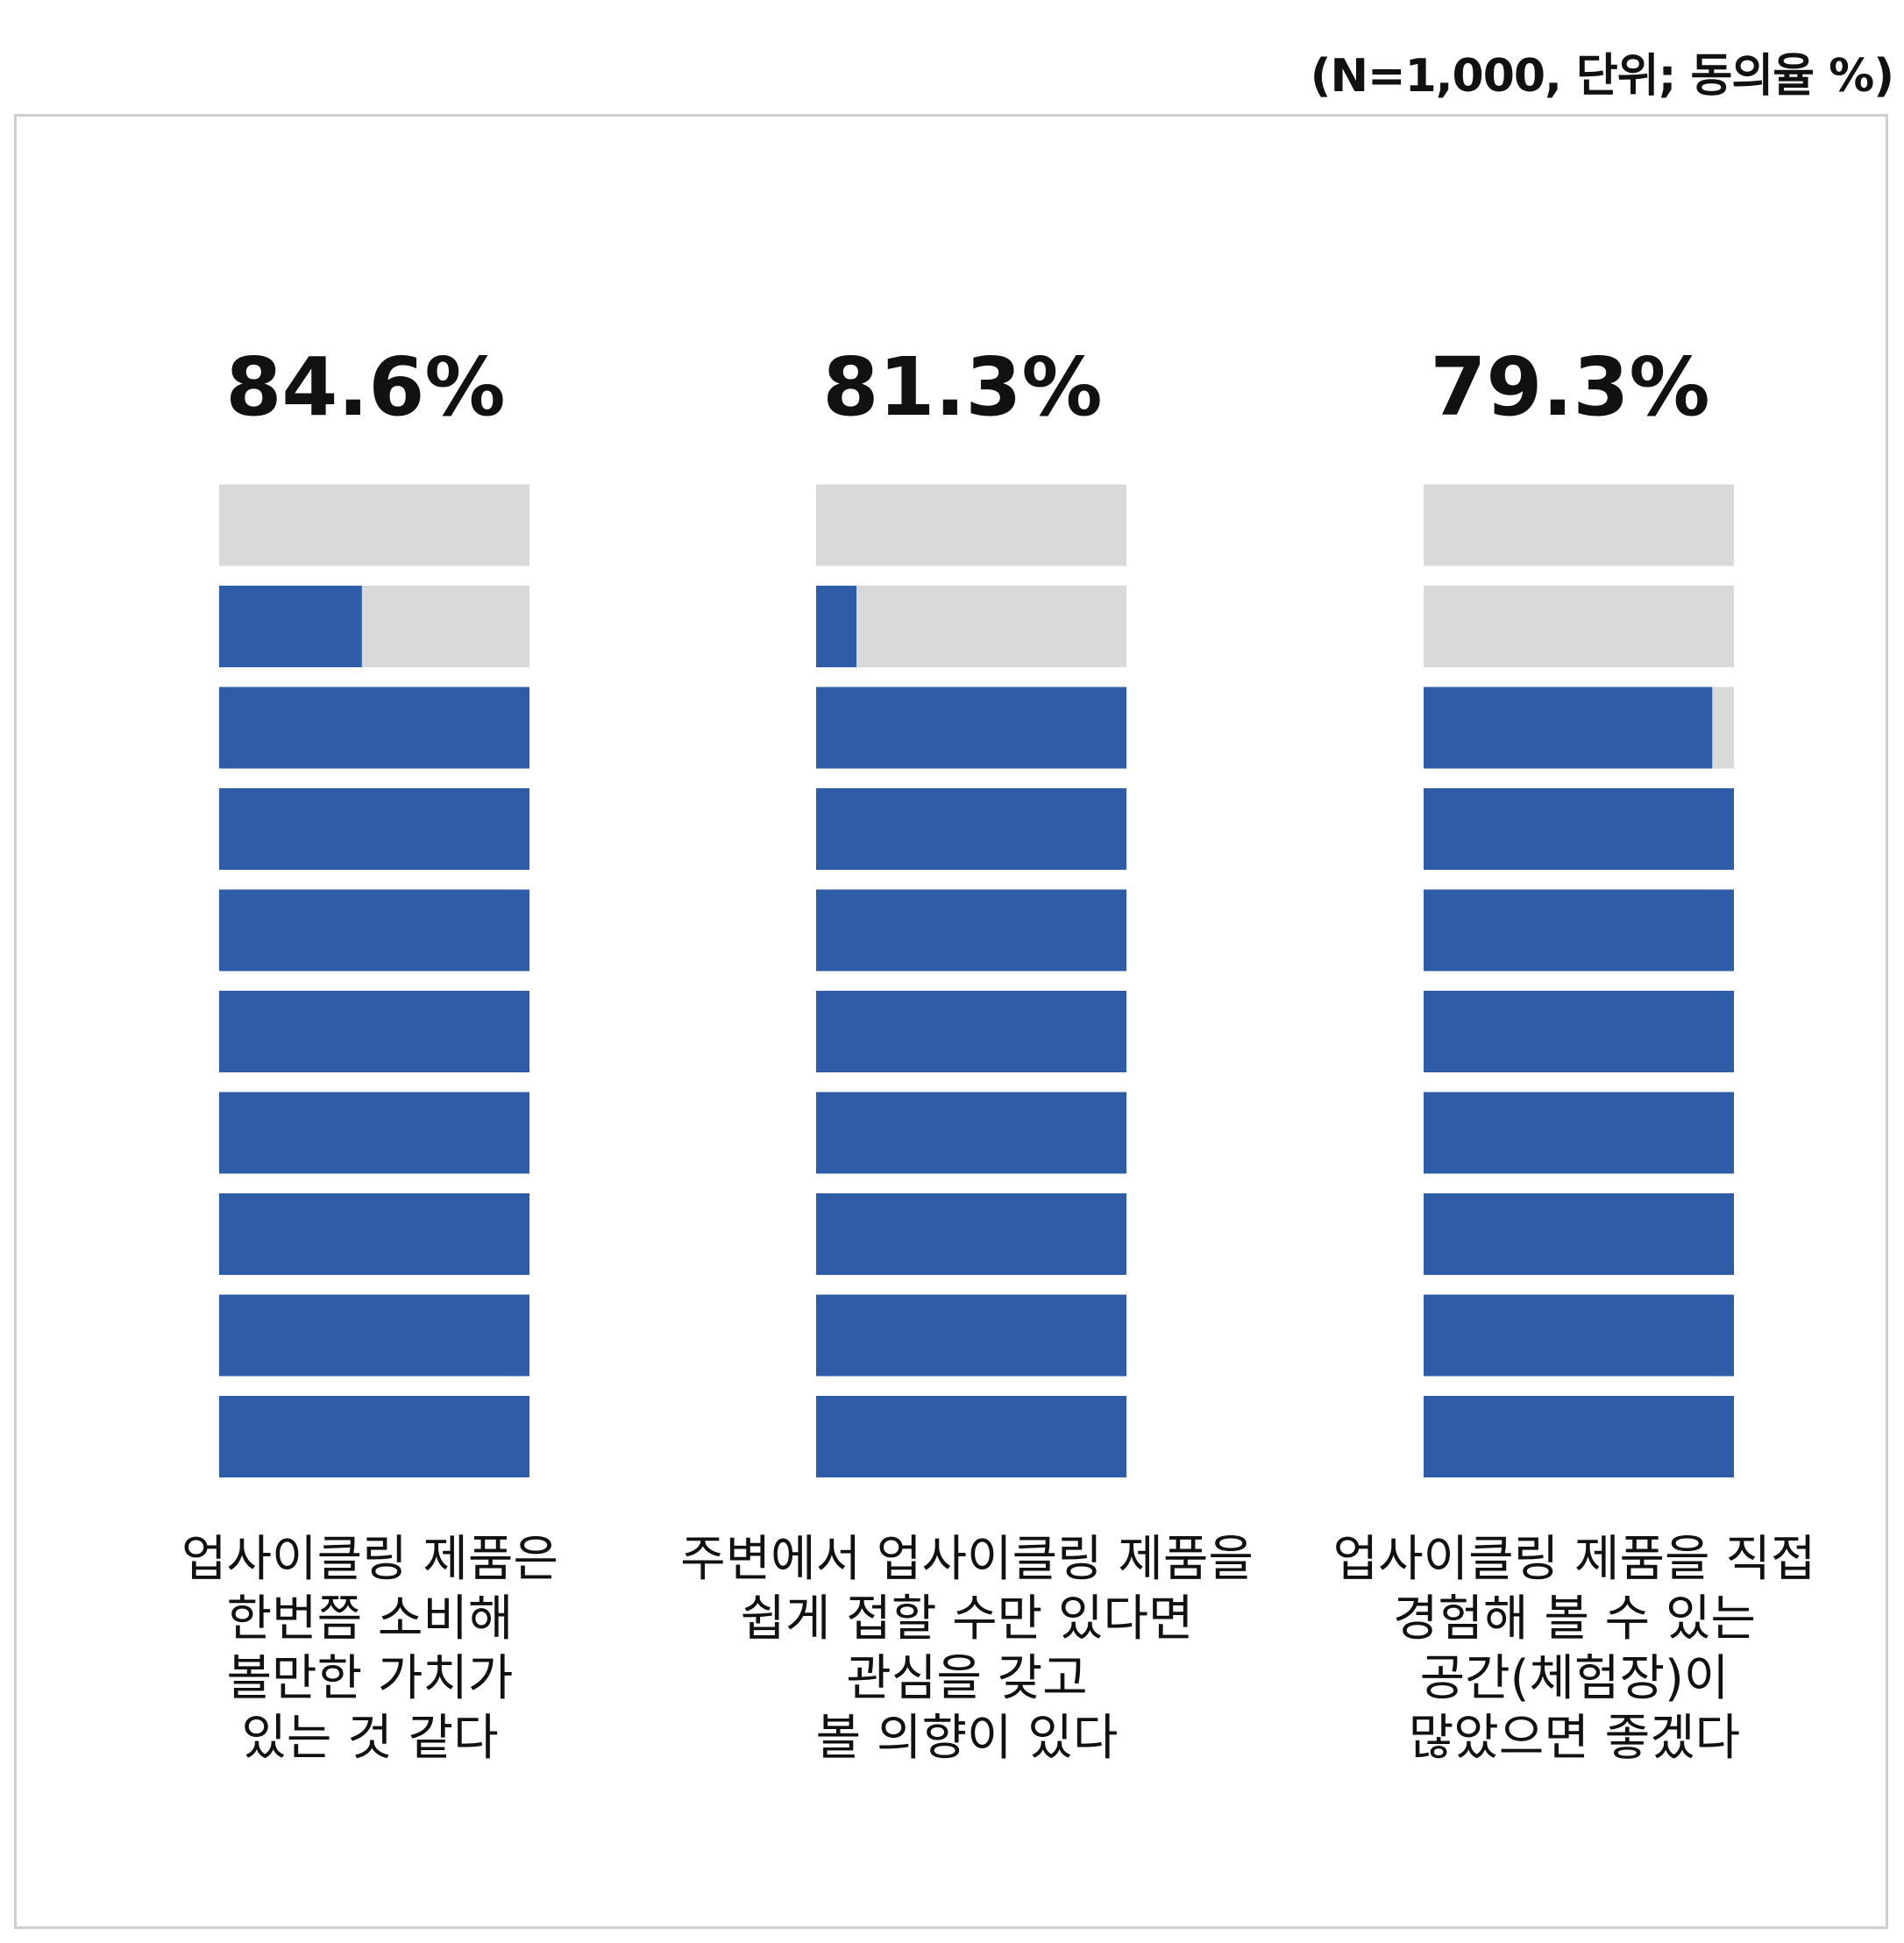 This screenshot has width=1904, height=1943. What do you see at coordinates (1579, 627) in the screenshot?
I see `bar-3-segment-9-background` at bounding box center [1579, 627].